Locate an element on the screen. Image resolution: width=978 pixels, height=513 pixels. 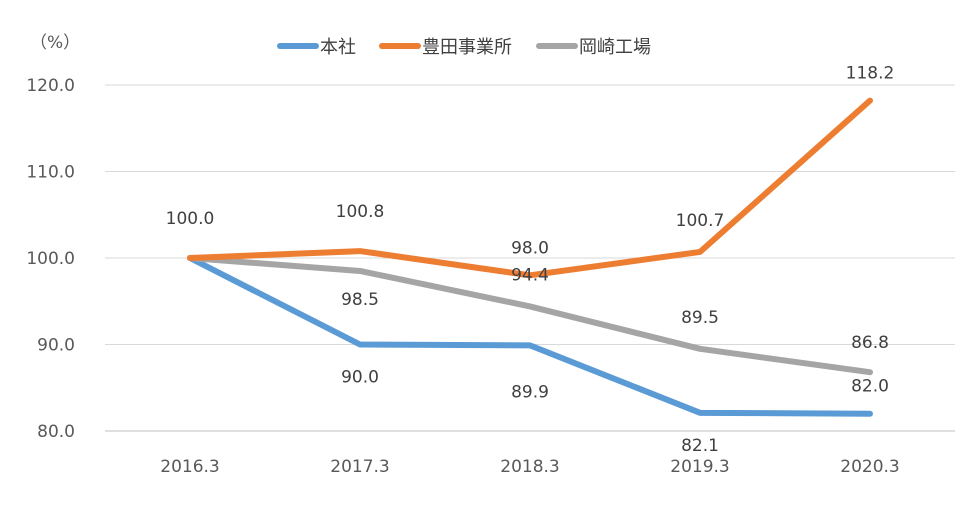
data-label: 82.0 is located at coordinates (870, 387).